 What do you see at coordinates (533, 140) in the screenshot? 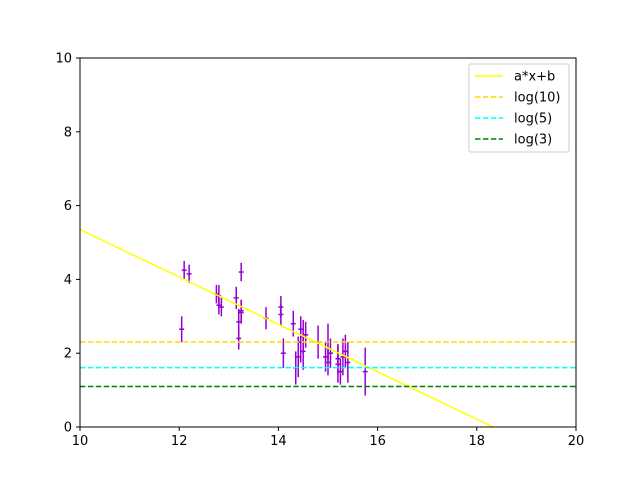
I see `legend-label: log(3)` at bounding box center [533, 140].